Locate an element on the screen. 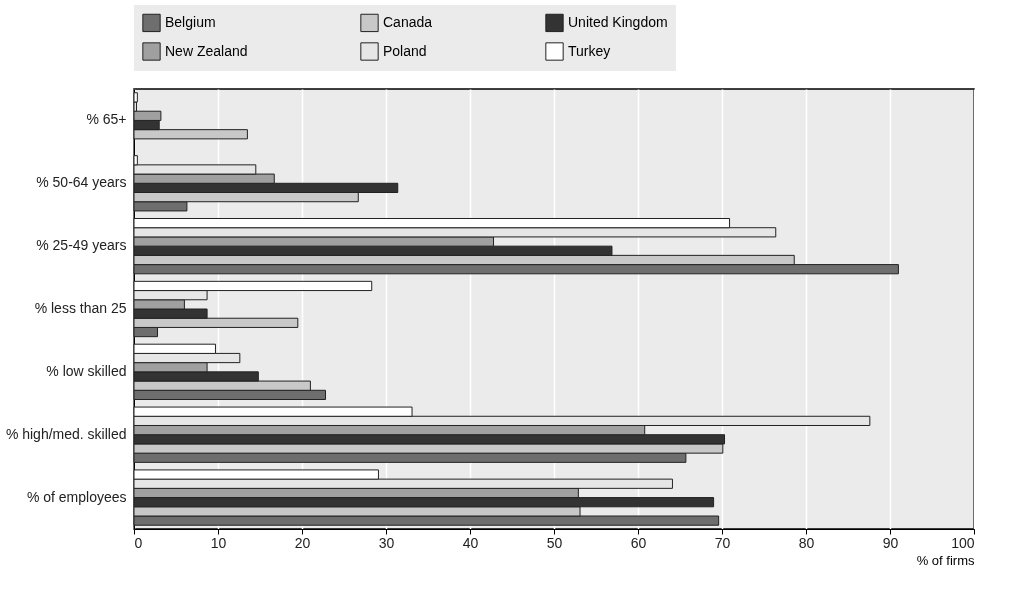  x-tick-label: 40 is located at coordinates (470, 542).